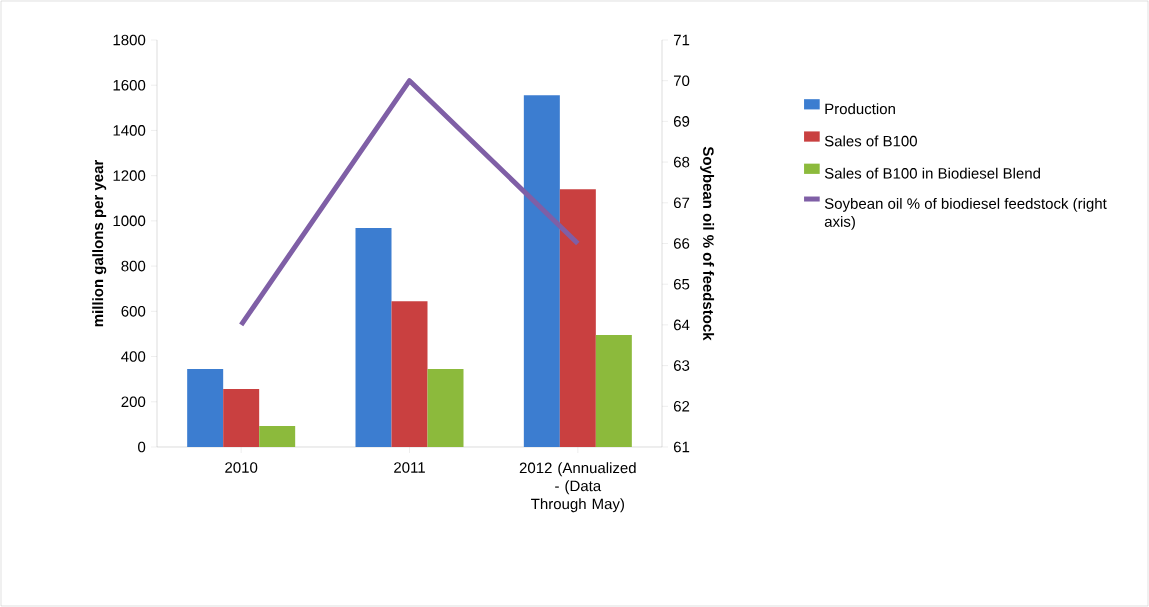  Describe the element at coordinates (133, 311) in the screenshot. I see `y-tick-label: 600` at that location.